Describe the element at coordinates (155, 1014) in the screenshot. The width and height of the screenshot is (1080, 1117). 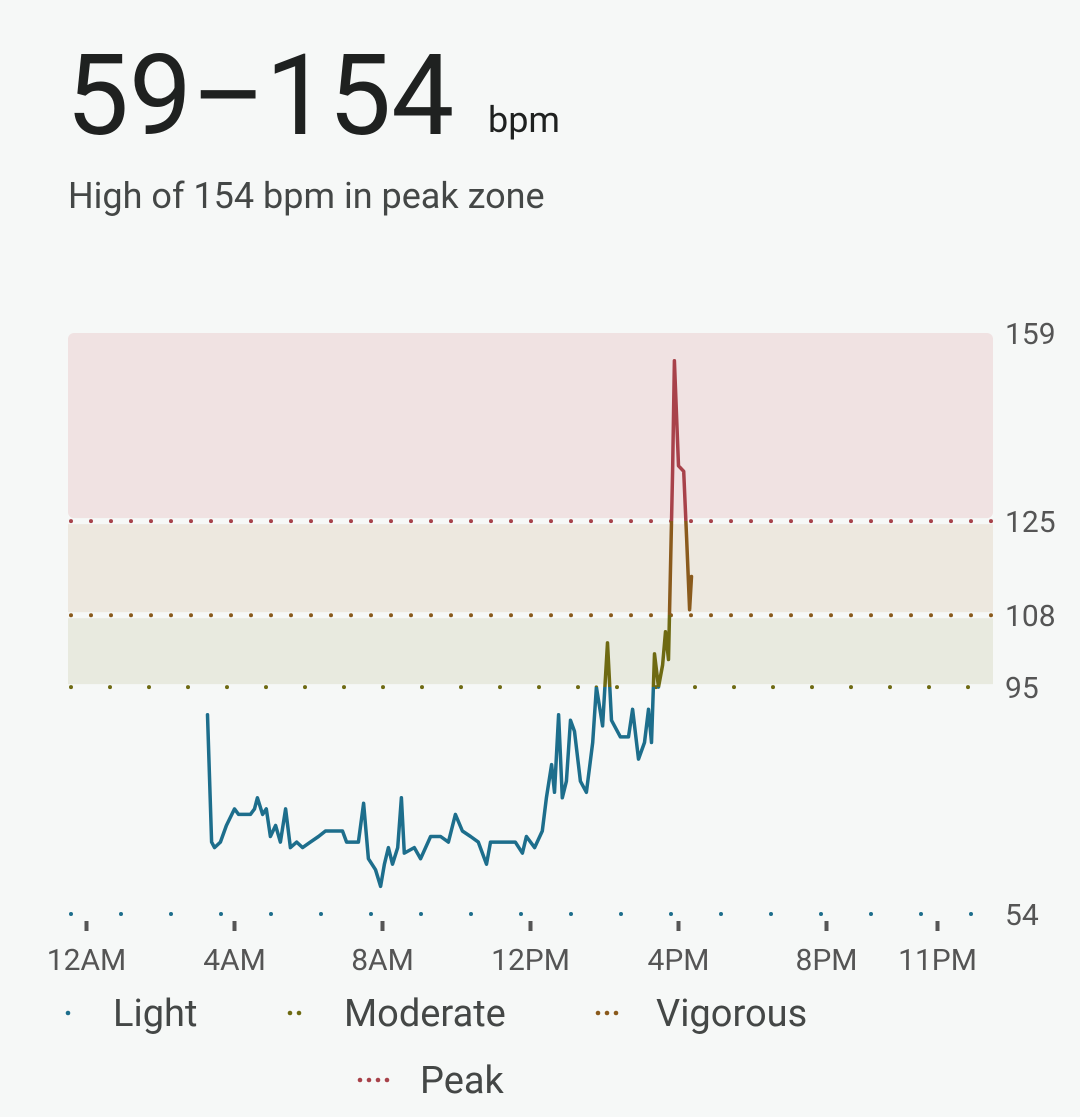
I see `legend-label: Light` at that location.